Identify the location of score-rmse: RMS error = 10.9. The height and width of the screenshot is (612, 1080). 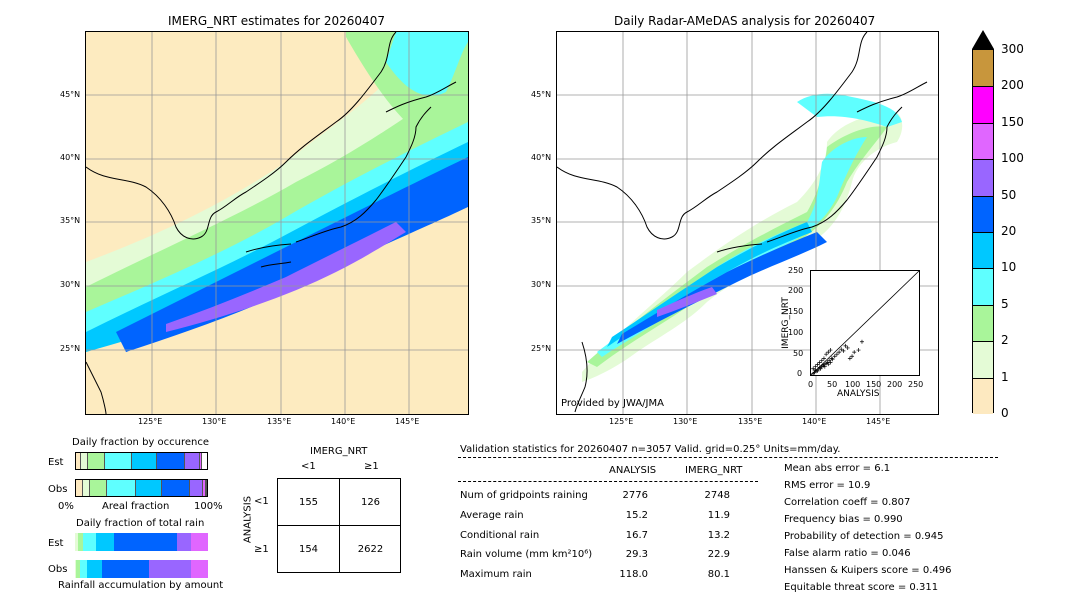
(827, 485).